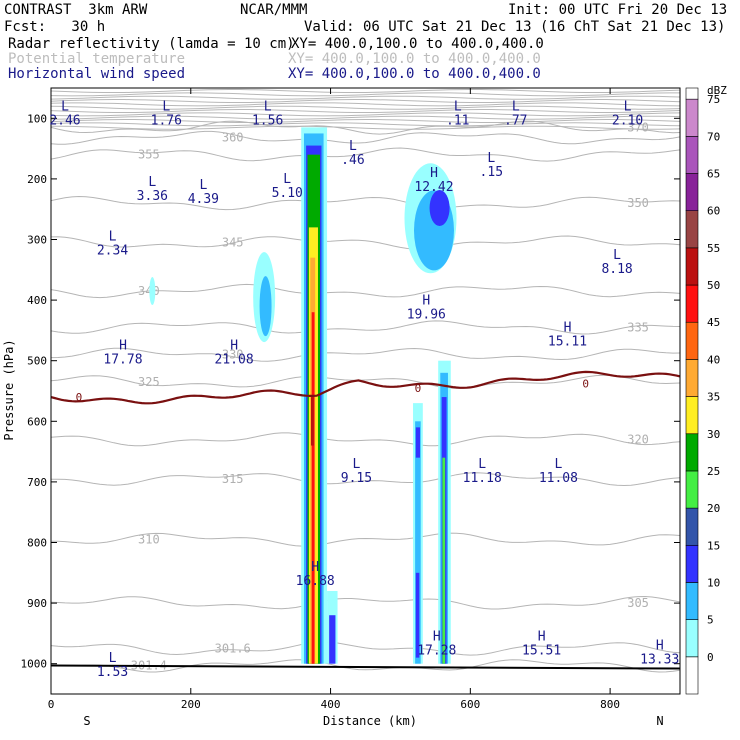  What do you see at coordinates (638, 439) in the screenshot?
I see `theta-contour-label: 320` at bounding box center [638, 439].